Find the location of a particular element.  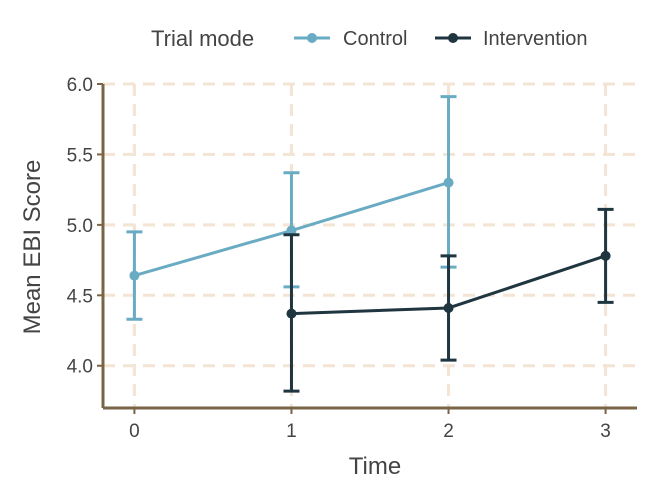

y-tick-label: 5.5 is located at coordinates (80, 155).